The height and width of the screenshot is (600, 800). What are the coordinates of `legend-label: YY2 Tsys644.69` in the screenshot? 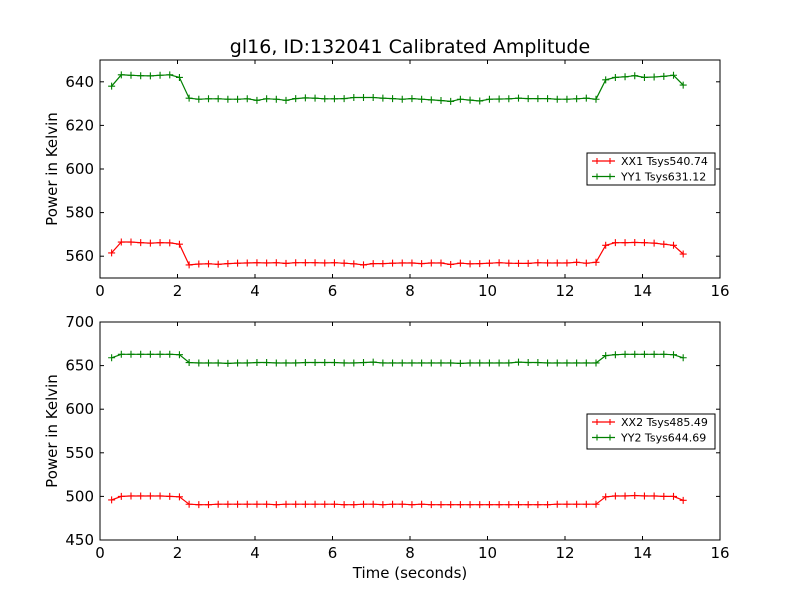 It's located at (663, 438).